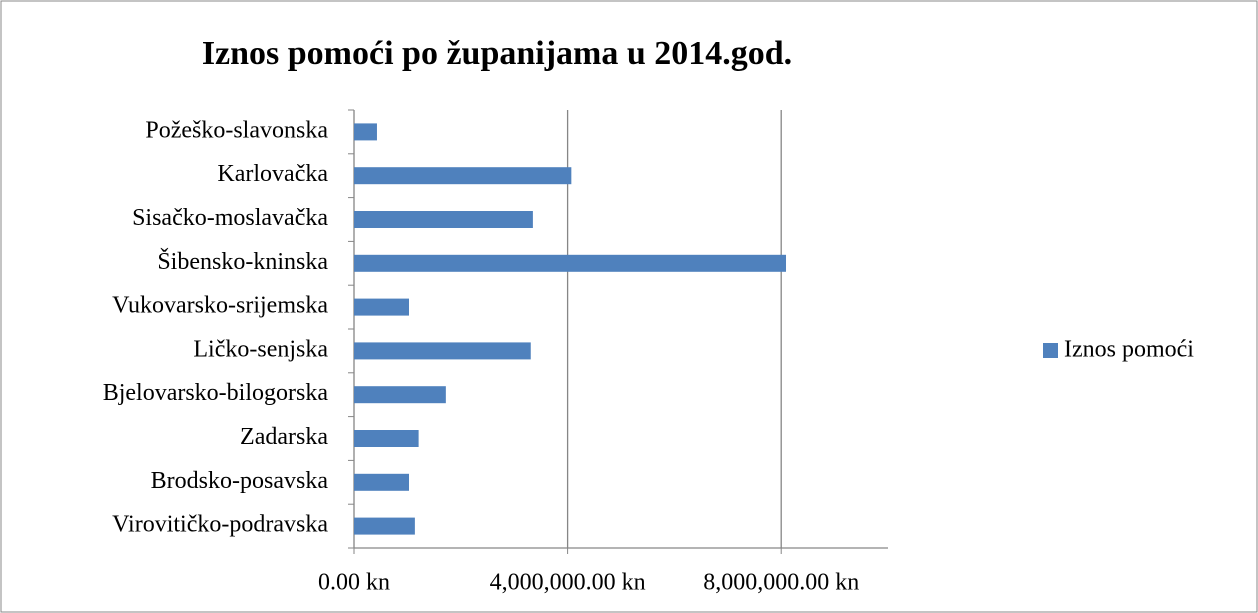 This screenshot has width=1258, height=613. Describe the element at coordinates (216, 393) in the screenshot. I see `y-tick-label: Bjelovarsko-bilogorska` at that location.